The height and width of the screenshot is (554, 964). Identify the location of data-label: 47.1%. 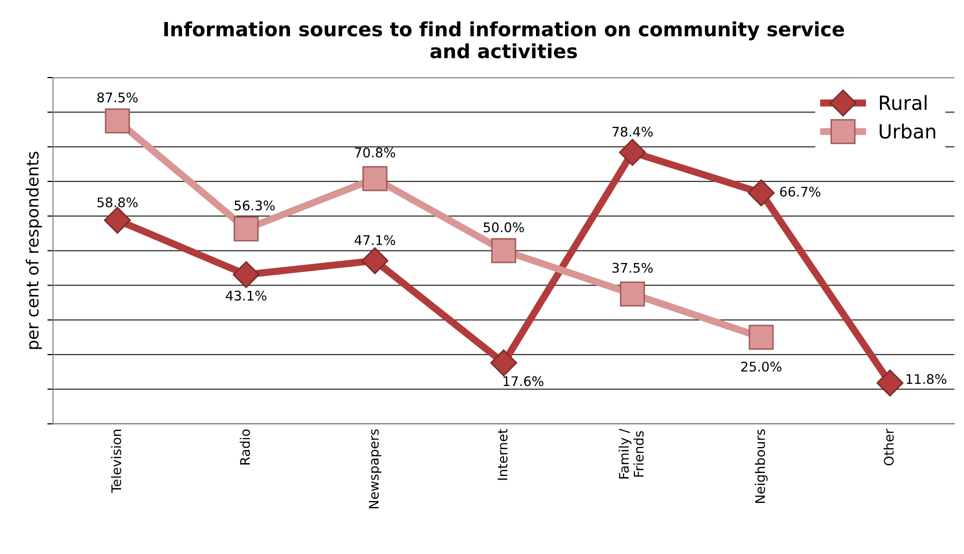
(375, 240).